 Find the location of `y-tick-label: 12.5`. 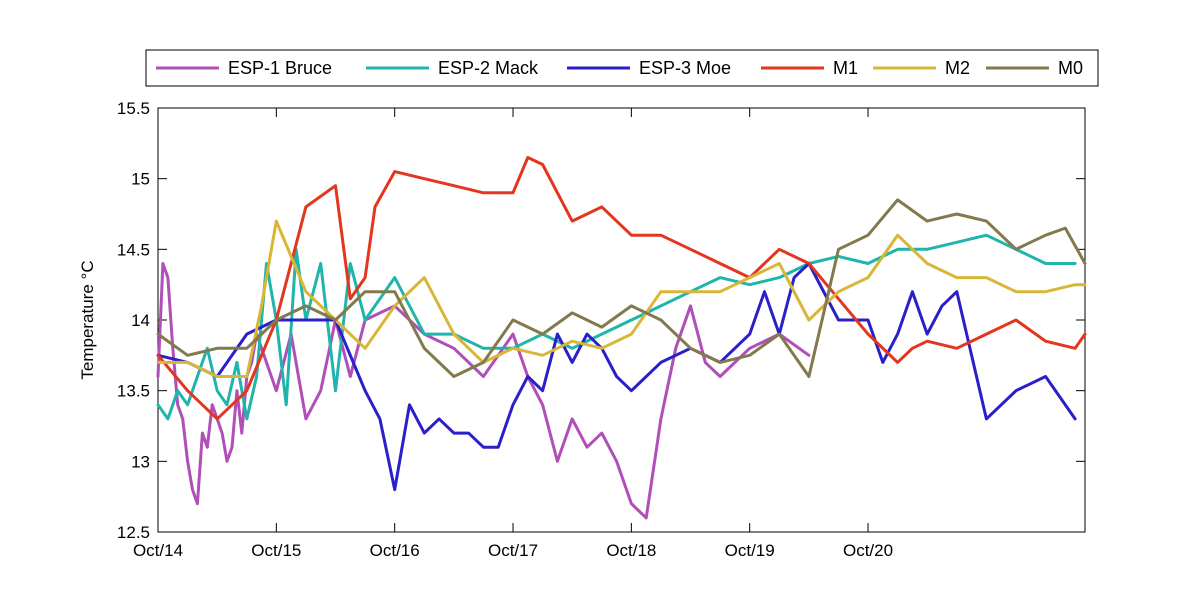

y-tick-label: 12.5 is located at coordinates (133, 532).